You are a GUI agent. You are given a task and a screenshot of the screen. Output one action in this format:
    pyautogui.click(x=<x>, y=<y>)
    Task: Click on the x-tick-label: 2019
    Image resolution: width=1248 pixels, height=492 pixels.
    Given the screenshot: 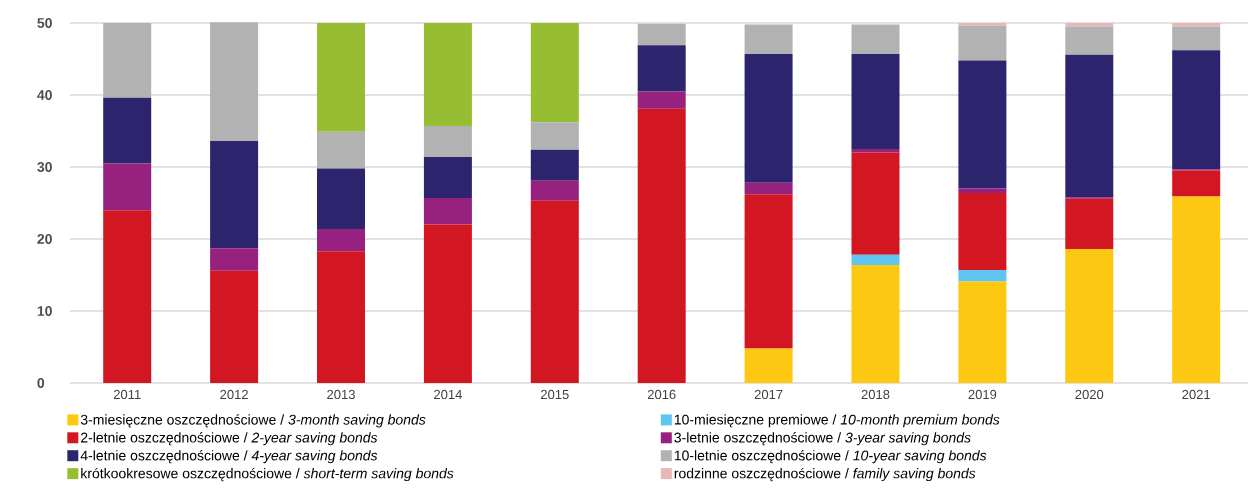 What is the action you would take?
    pyautogui.click(x=982, y=394)
    